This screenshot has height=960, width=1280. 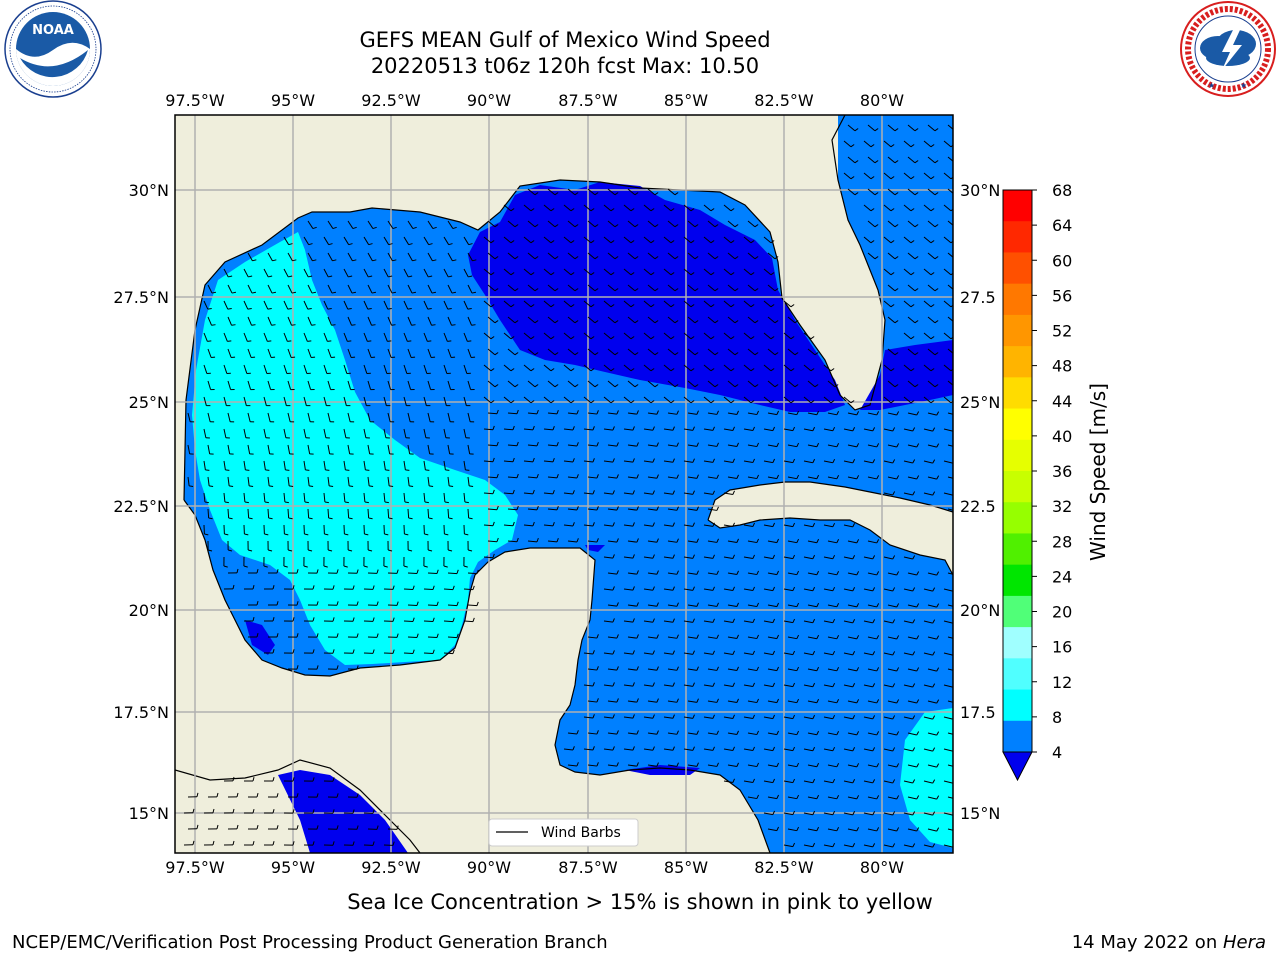 What do you see at coordinates (53, 30) in the screenshot?
I see `noaa-logo-text: NOAA` at bounding box center [53, 30].